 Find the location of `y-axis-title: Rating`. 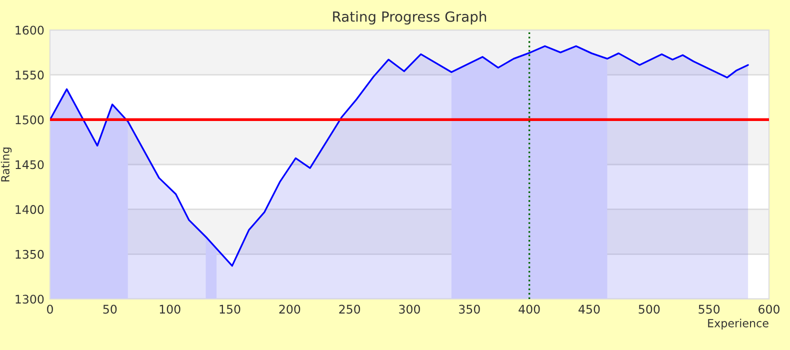

y-axis-title: Rating is located at coordinates (6, 165).